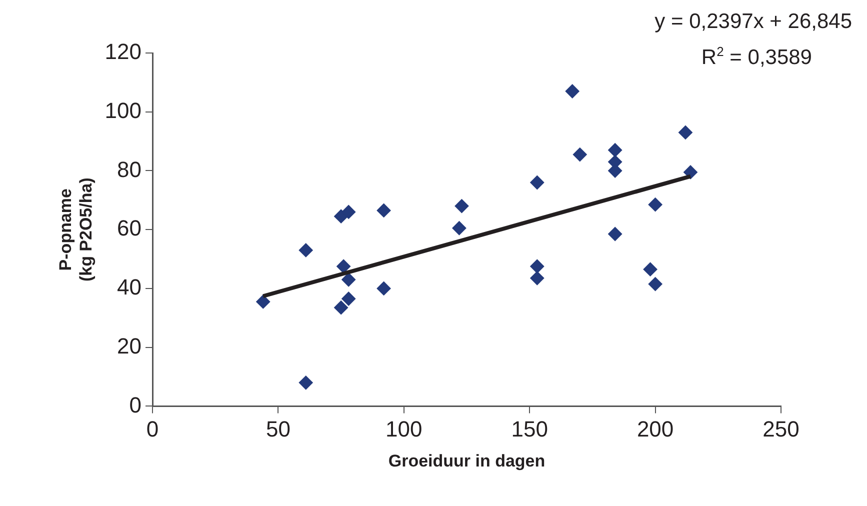 The height and width of the screenshot is (506, 867). What do you see at coordinates (76, 230) in the screenshot?
I see `y-axis-title: P-opname (kg P2O5/ha)` at bounding box center [76, 230].